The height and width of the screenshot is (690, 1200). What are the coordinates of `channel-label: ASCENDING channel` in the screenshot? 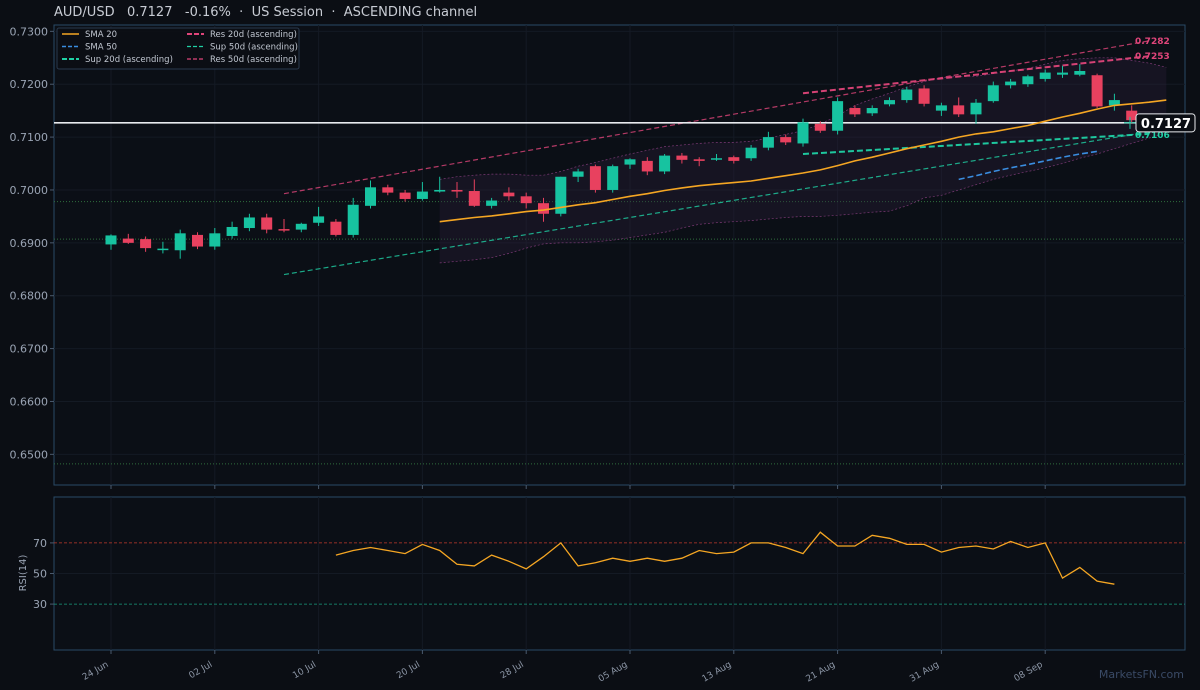 It's located at (410, 12).